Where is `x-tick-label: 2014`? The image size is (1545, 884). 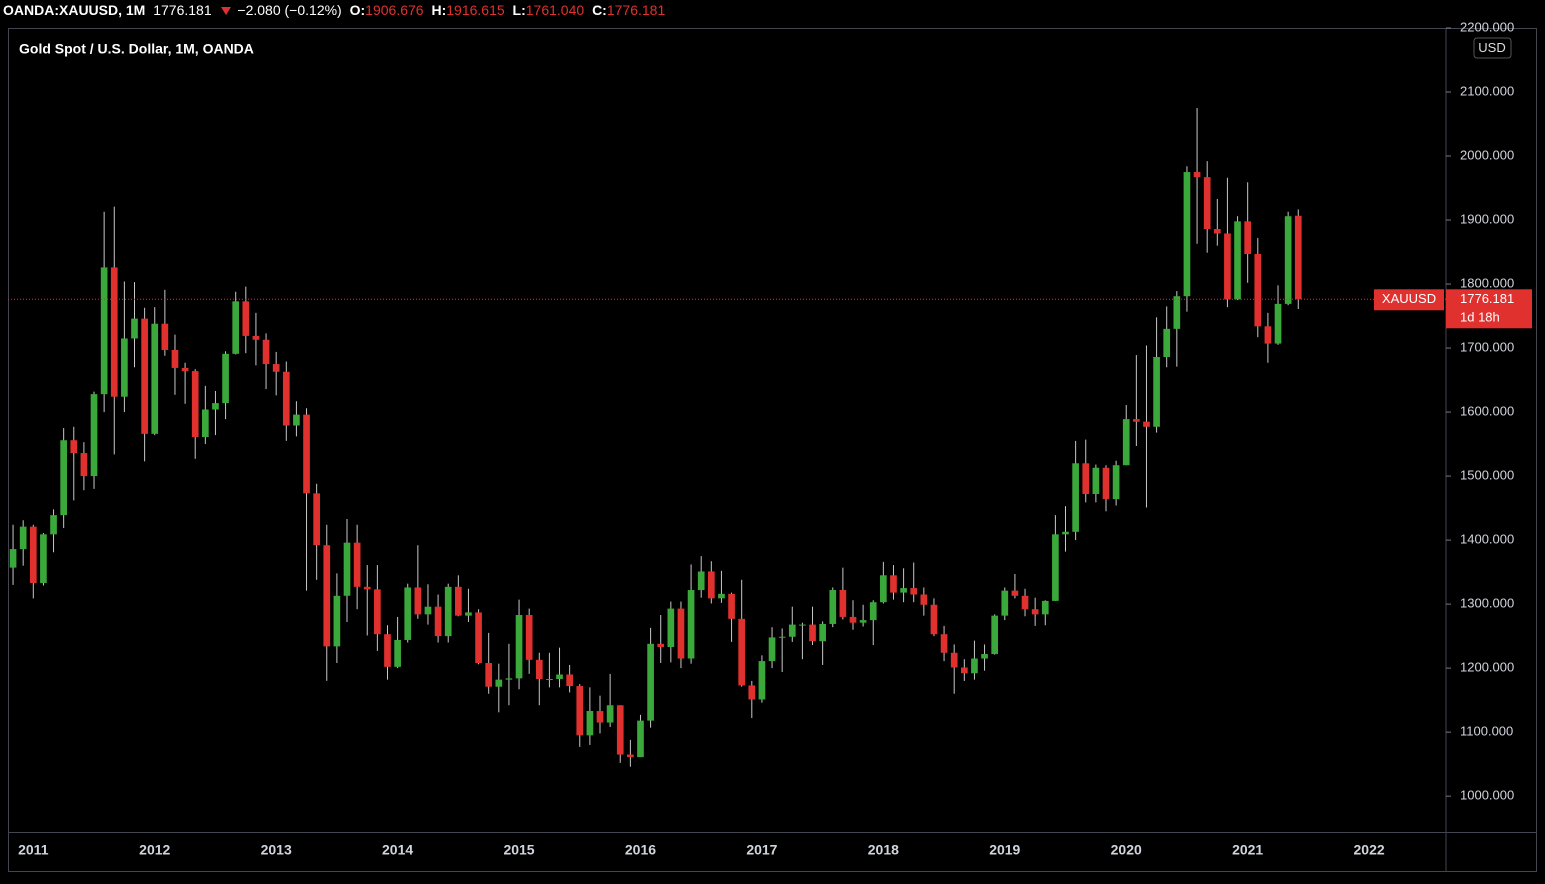
x-tick-label: 2014 is located at coordinates (397, 850).